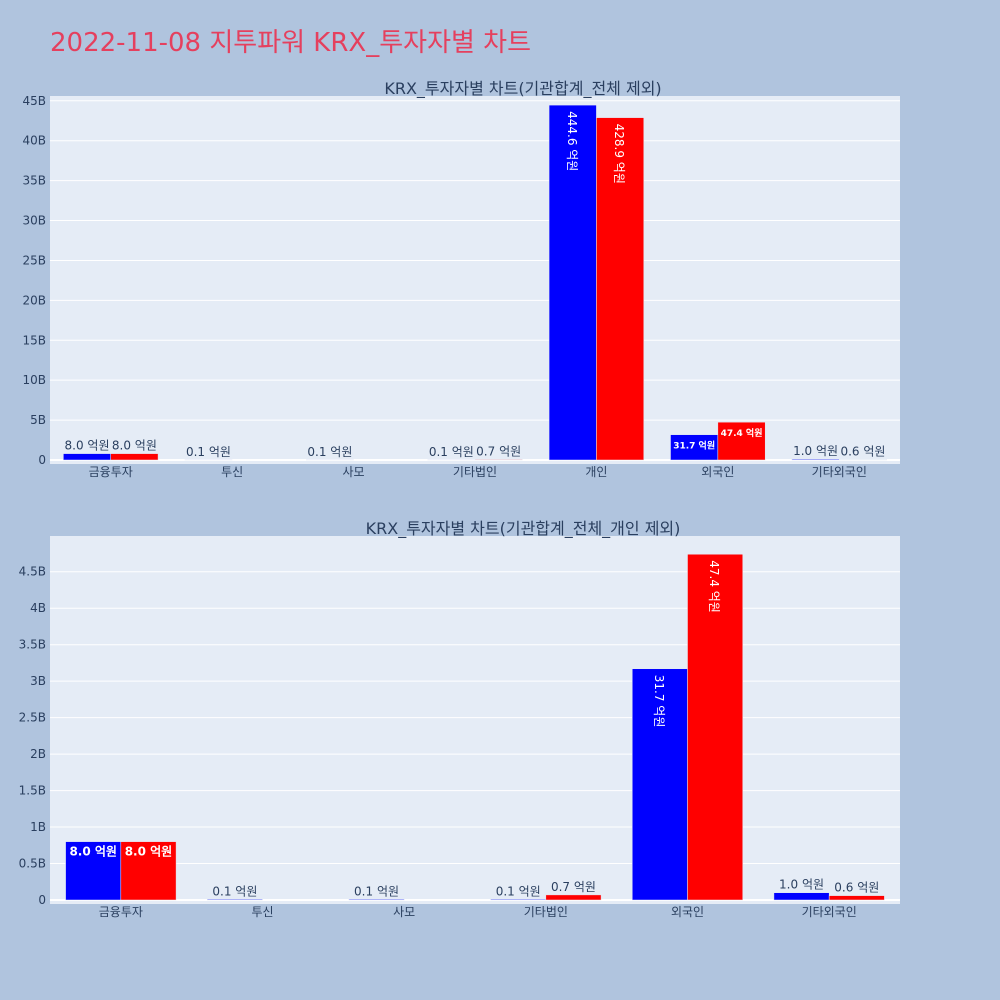 This screenshot has height=1000, width=1000. Describe the element at coordinates (34, 221) in the screenshot. I see `y-tick-label: 30B` at that location.